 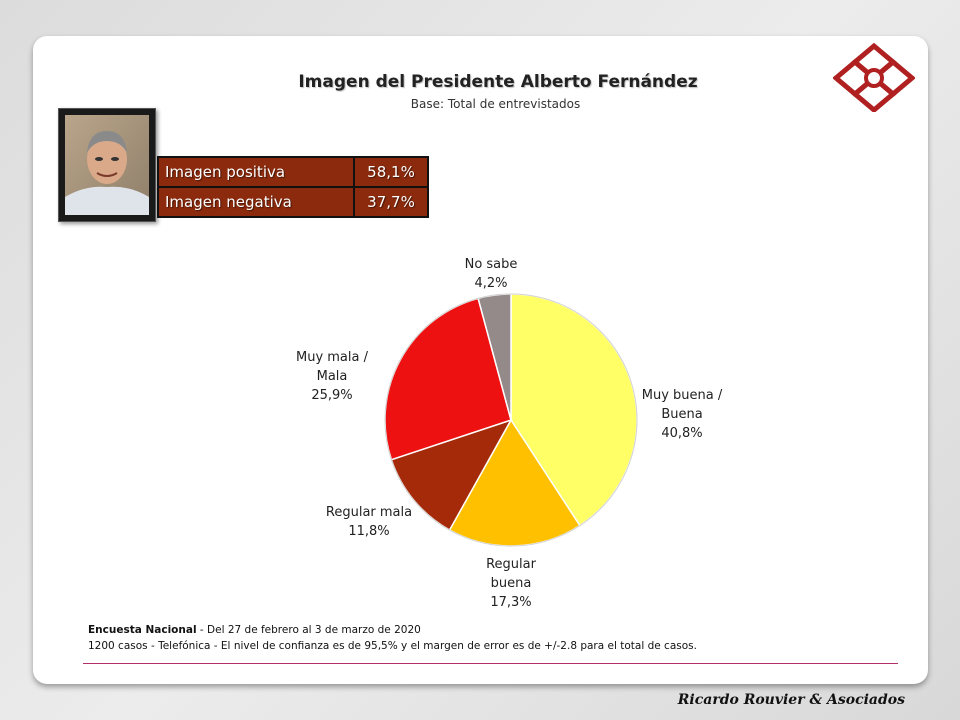 What do you see at coordinates (369, 522) in the screenshot?
I see `slice-label: Regular mala 11,8%` at bounding box center [369, 522].